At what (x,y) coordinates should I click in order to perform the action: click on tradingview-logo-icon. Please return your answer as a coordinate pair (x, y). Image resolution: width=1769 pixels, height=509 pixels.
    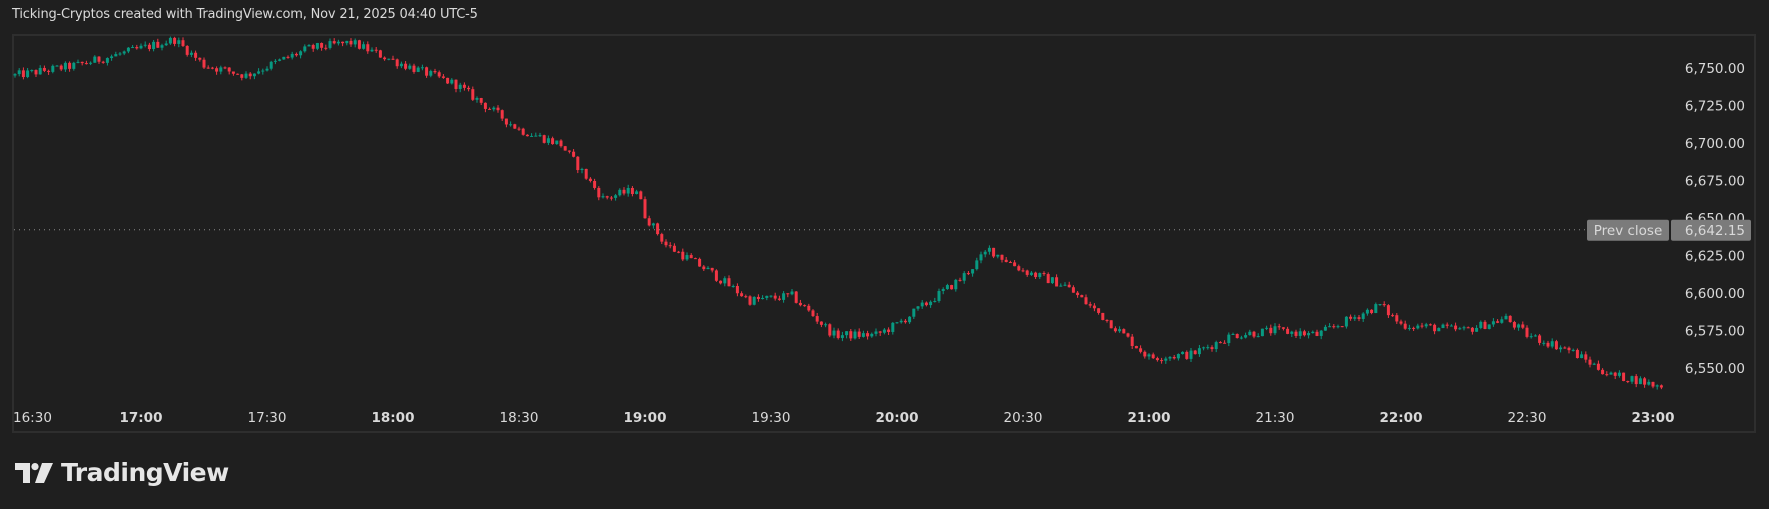
    Looking at the image, I should click on (34, 472).